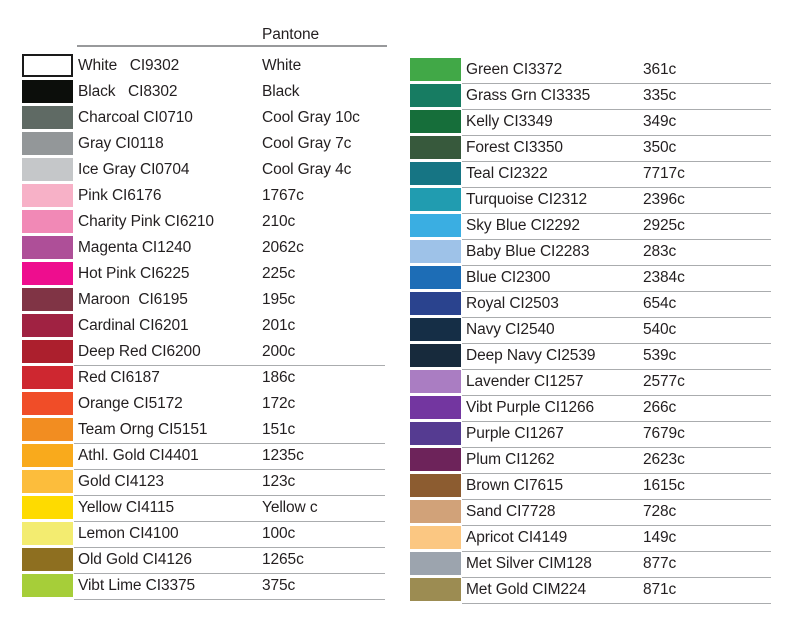  I want to click on color-label: Gray CI0118, so click(121, 143).